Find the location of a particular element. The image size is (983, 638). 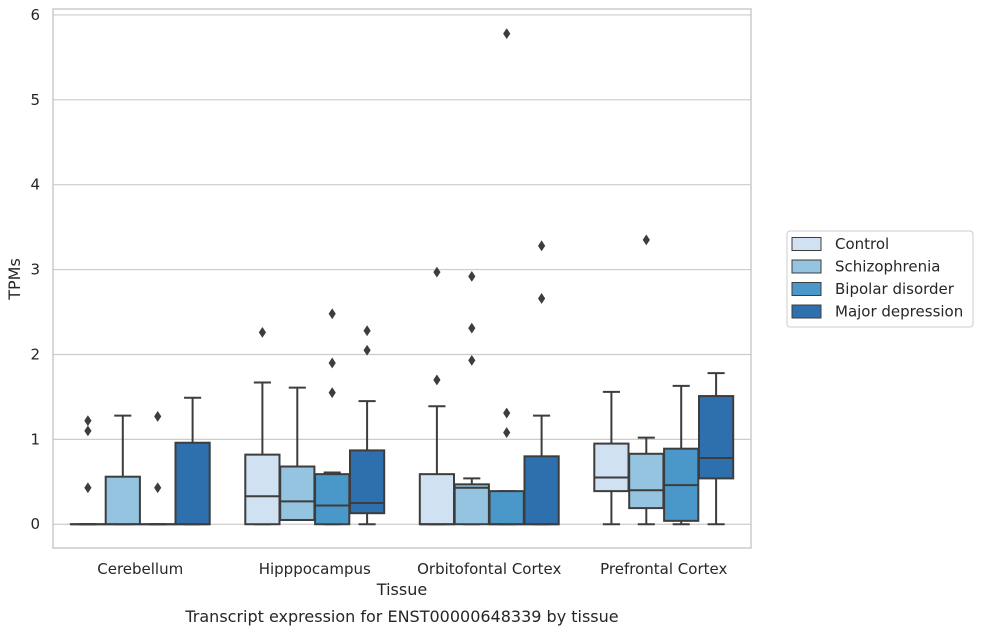

y-axis-label: TPMs is located at coordinates (14, 279).